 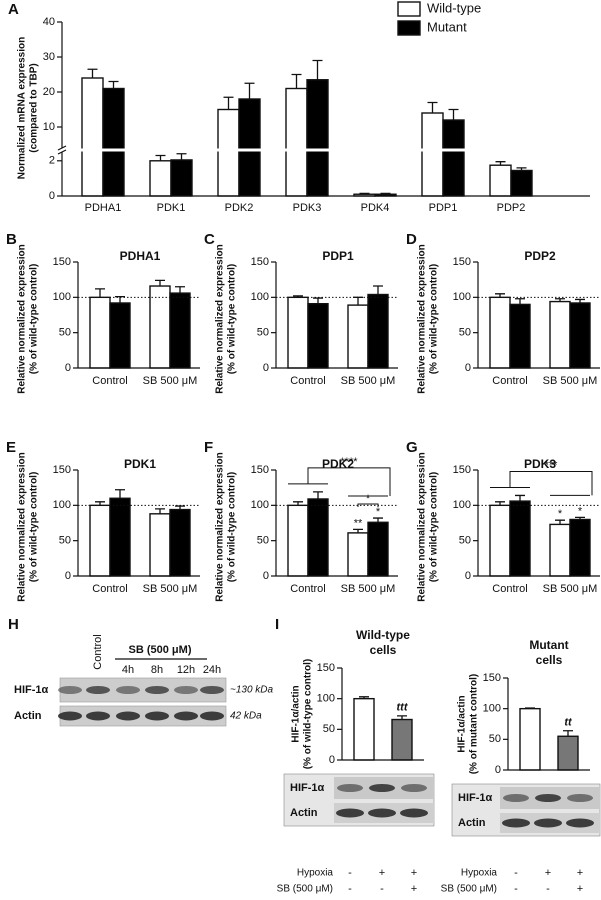 I want to click on panel-letter: E, so click(x=11, y=447).